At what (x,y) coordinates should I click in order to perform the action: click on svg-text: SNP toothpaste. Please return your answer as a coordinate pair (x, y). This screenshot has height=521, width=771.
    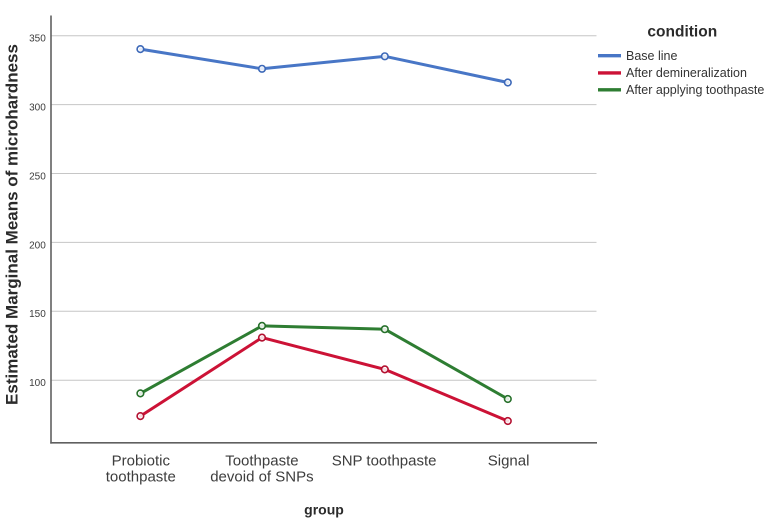
    Looking at the image, I should click on (384, 461).